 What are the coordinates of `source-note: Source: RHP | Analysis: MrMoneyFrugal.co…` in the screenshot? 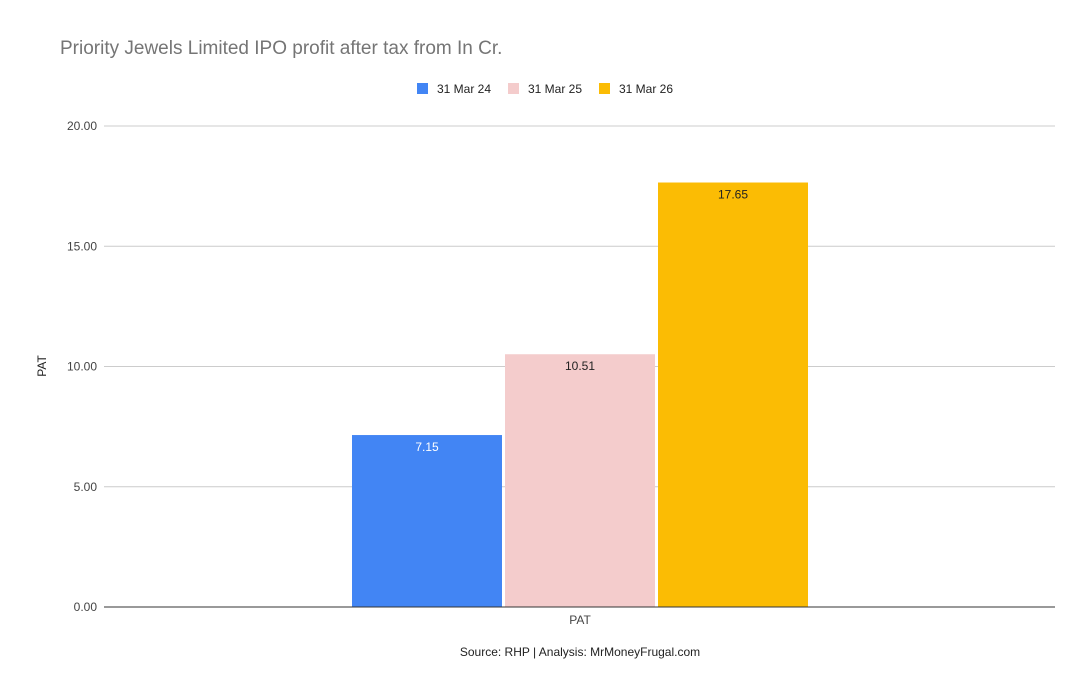 It's located at (580, 652).